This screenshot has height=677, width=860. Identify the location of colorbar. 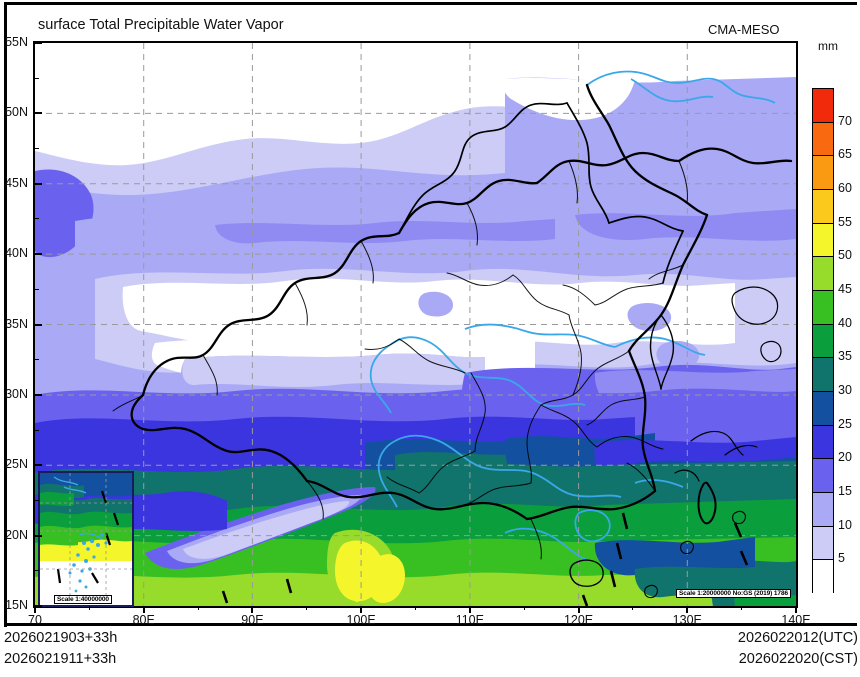
(823, 341).